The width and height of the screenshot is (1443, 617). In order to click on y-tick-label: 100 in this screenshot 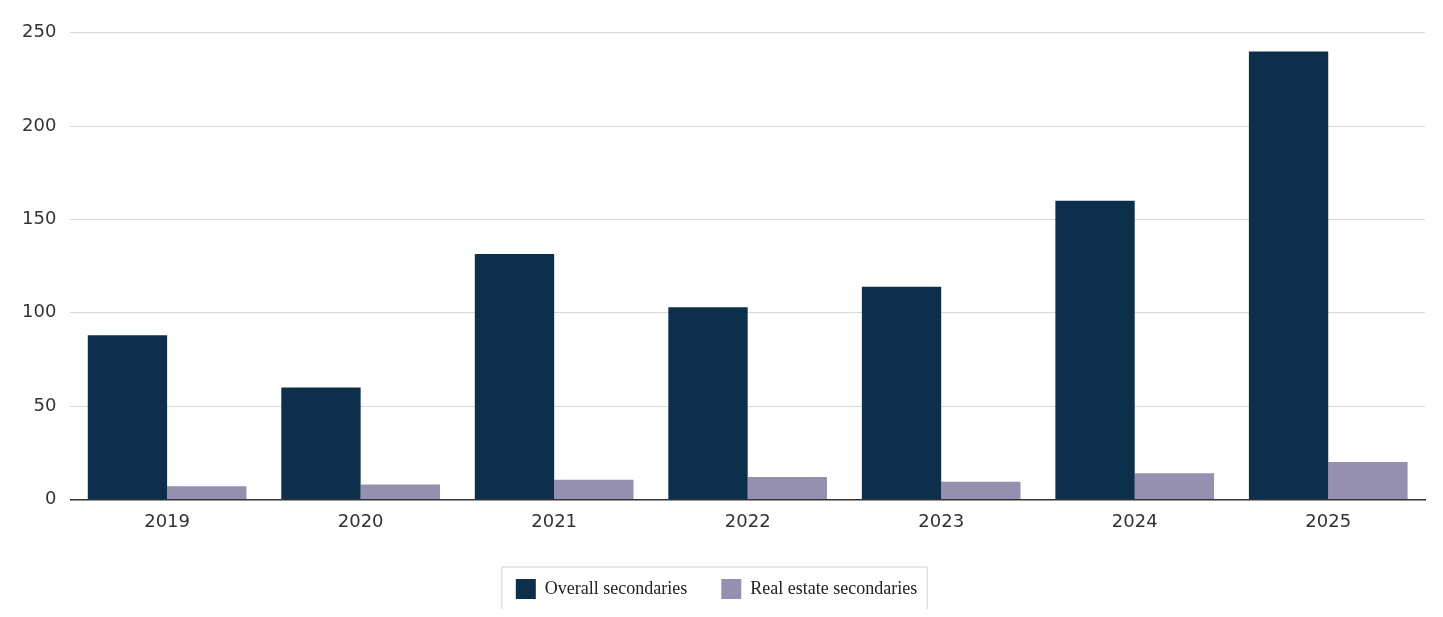, I will do `click(39, 311)`.